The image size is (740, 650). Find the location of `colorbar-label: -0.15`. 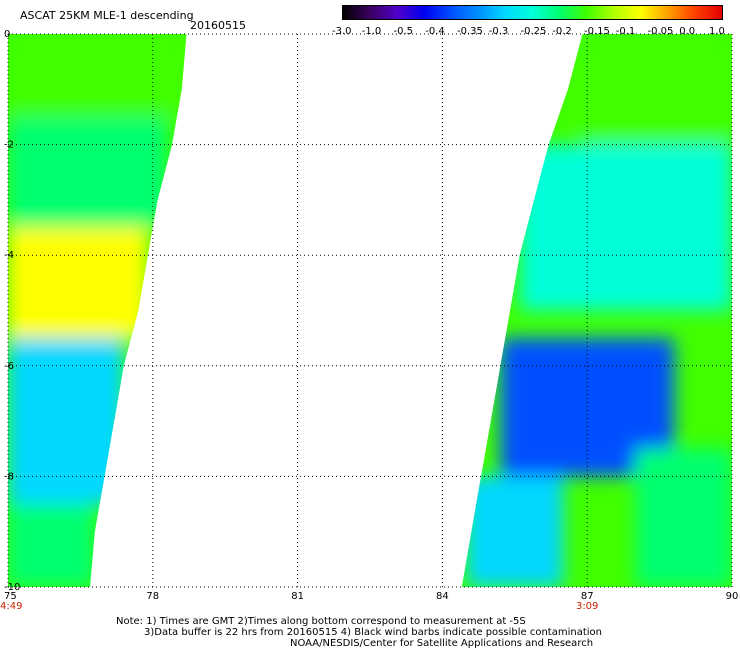

colorbar-label: -0.15 is located at coordinates (597, 31).